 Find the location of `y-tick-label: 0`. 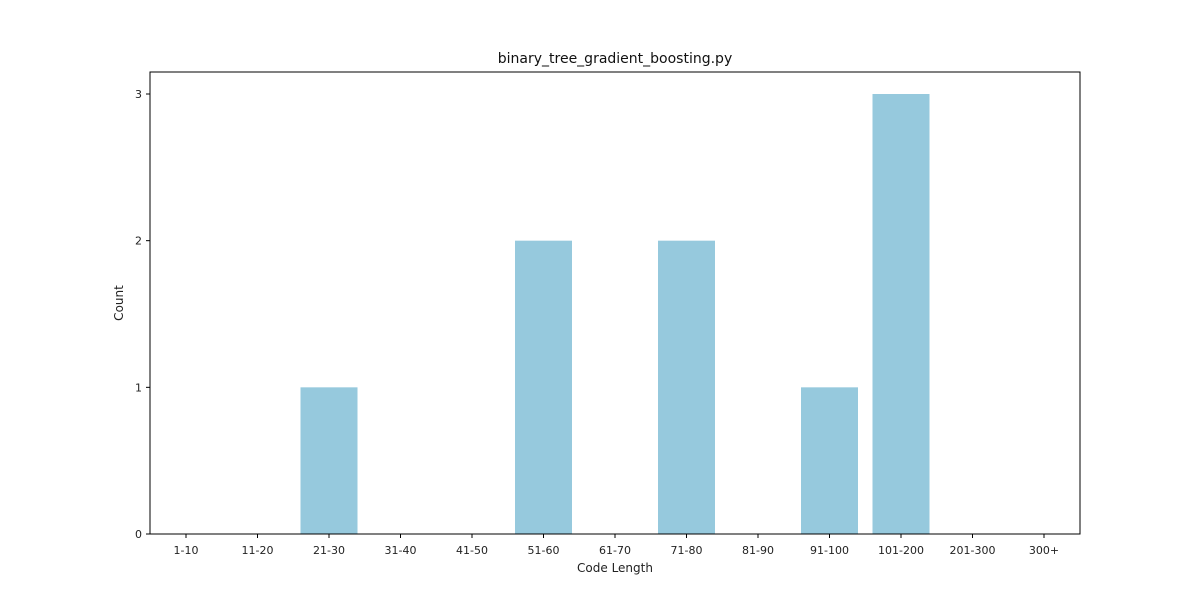

y-tick-label: 0 is located at coordinates (138, 534).